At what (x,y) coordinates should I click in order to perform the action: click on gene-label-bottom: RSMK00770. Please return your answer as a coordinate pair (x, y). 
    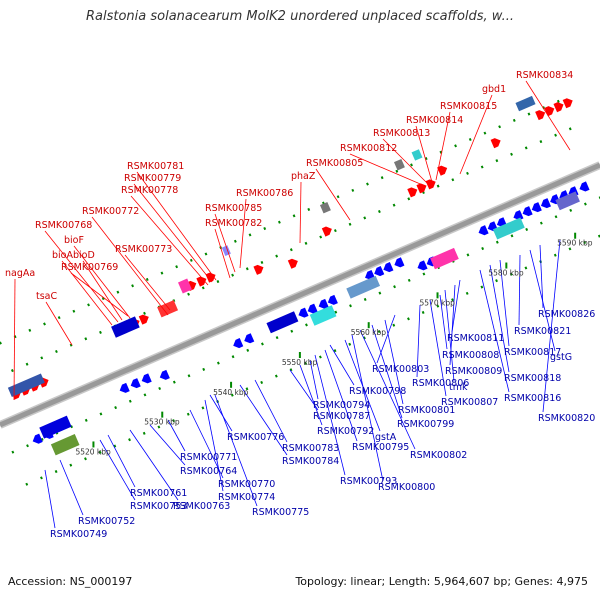
    Looking at the image, I should click on (246, 484).